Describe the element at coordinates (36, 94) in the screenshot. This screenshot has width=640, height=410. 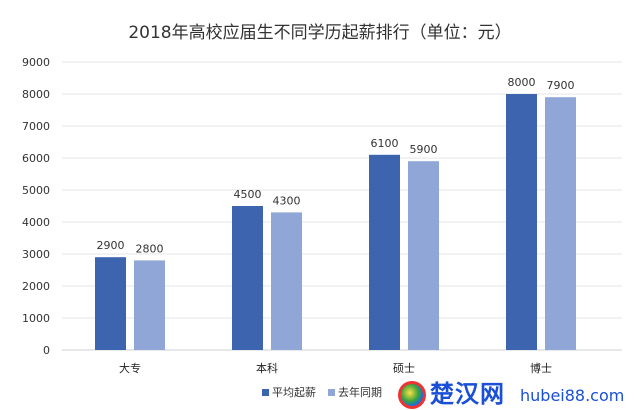
I see `y-tick-label: 8000` at that location.